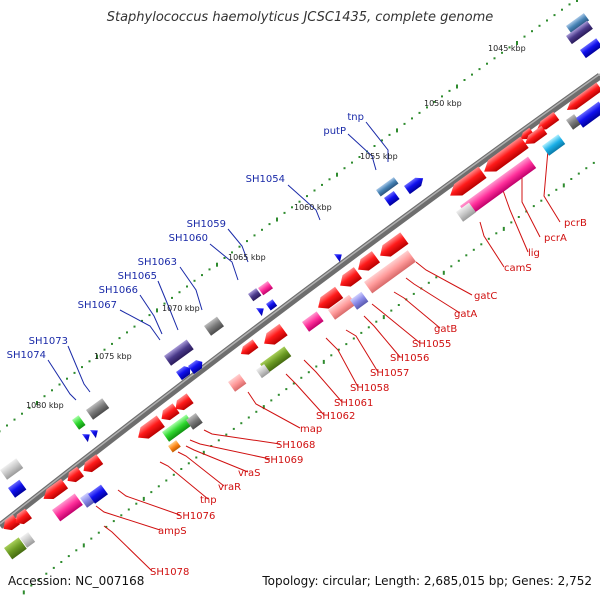  What do you see at coordinates (369, 388) in the screenshot?
I see `gene-label-sh1058: SH1058` at bounding box center [369, 388].